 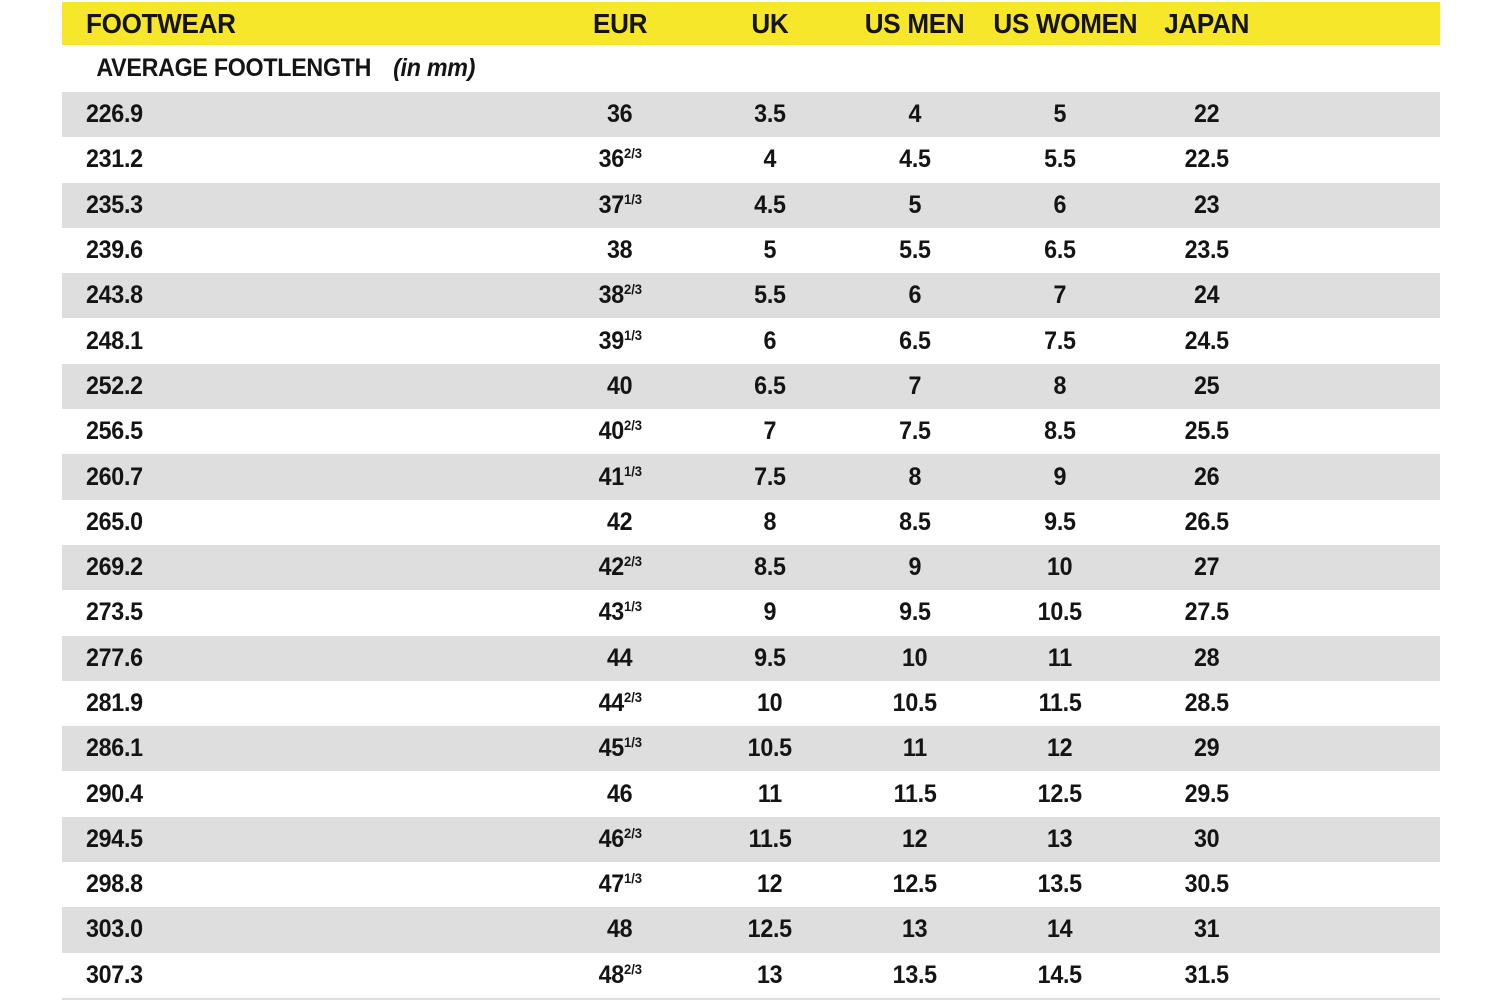 I want to click on cell-uk: 3.5, so click(x=770, y=114).